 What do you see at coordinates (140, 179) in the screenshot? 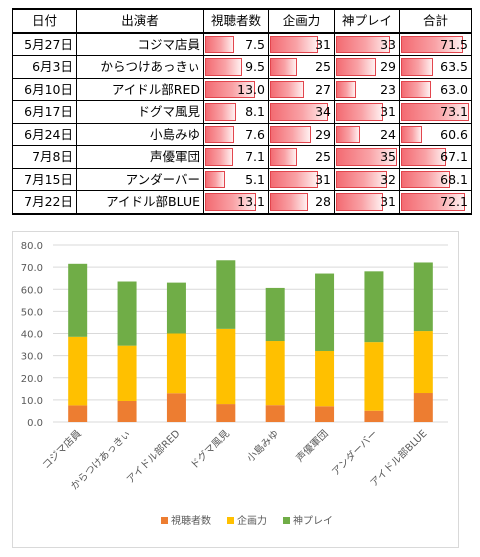
I see `name-cell: アンダーバー` at bounding box center [140, 179].